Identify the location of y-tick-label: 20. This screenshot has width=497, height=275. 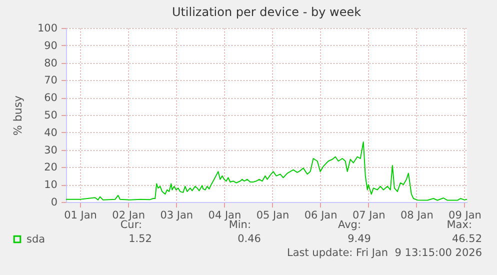
(51, 168).